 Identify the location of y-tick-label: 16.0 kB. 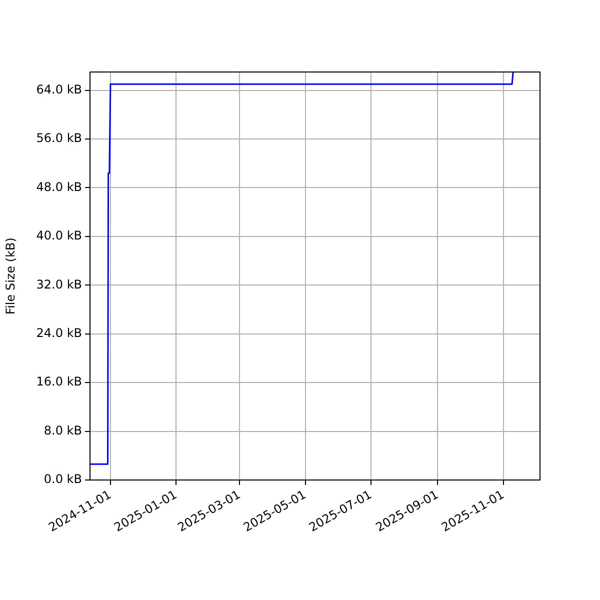
(59, 381).